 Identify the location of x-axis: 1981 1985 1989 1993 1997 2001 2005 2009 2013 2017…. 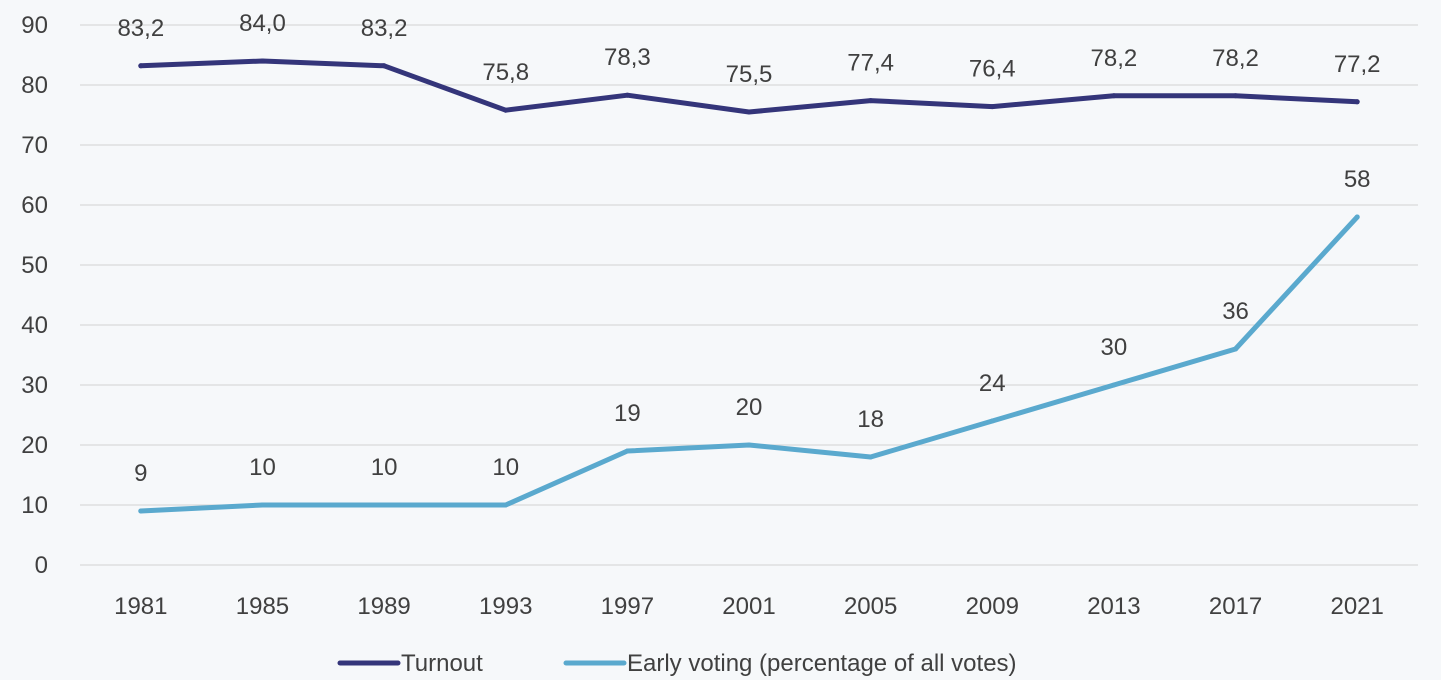
(749, 606).